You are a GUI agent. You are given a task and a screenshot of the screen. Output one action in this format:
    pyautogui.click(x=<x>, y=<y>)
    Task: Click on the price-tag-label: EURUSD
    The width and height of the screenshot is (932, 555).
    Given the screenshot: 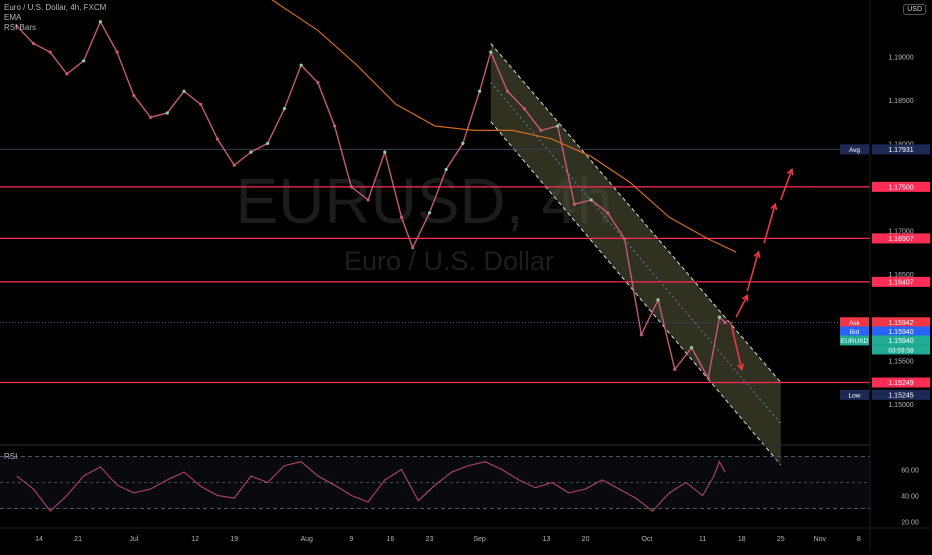 What is the action you would take?
    pyautogui.click(x=855, y=341)
    